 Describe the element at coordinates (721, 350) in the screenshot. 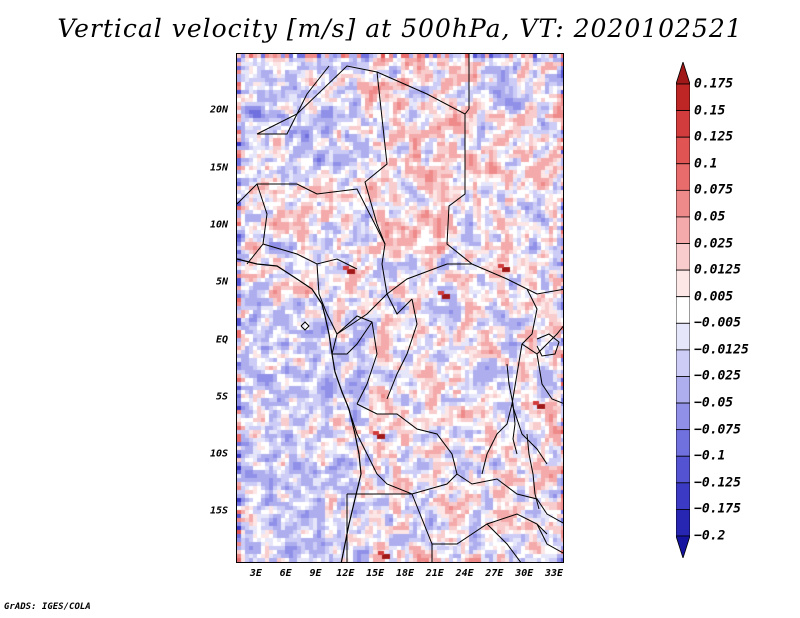

I see `colorbar-label: −0.0125` at that location.